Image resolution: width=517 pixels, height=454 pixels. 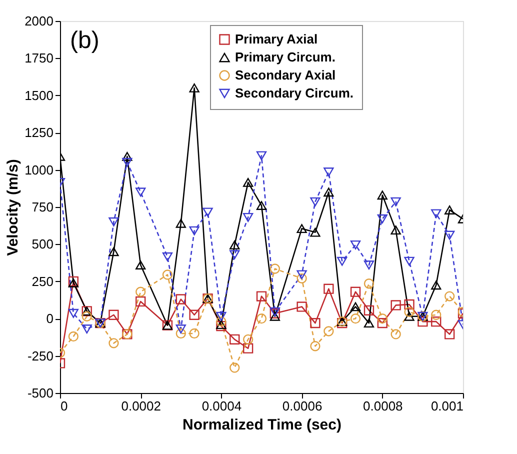 I want to click on annotation: (b), so click(x=85, y=40).